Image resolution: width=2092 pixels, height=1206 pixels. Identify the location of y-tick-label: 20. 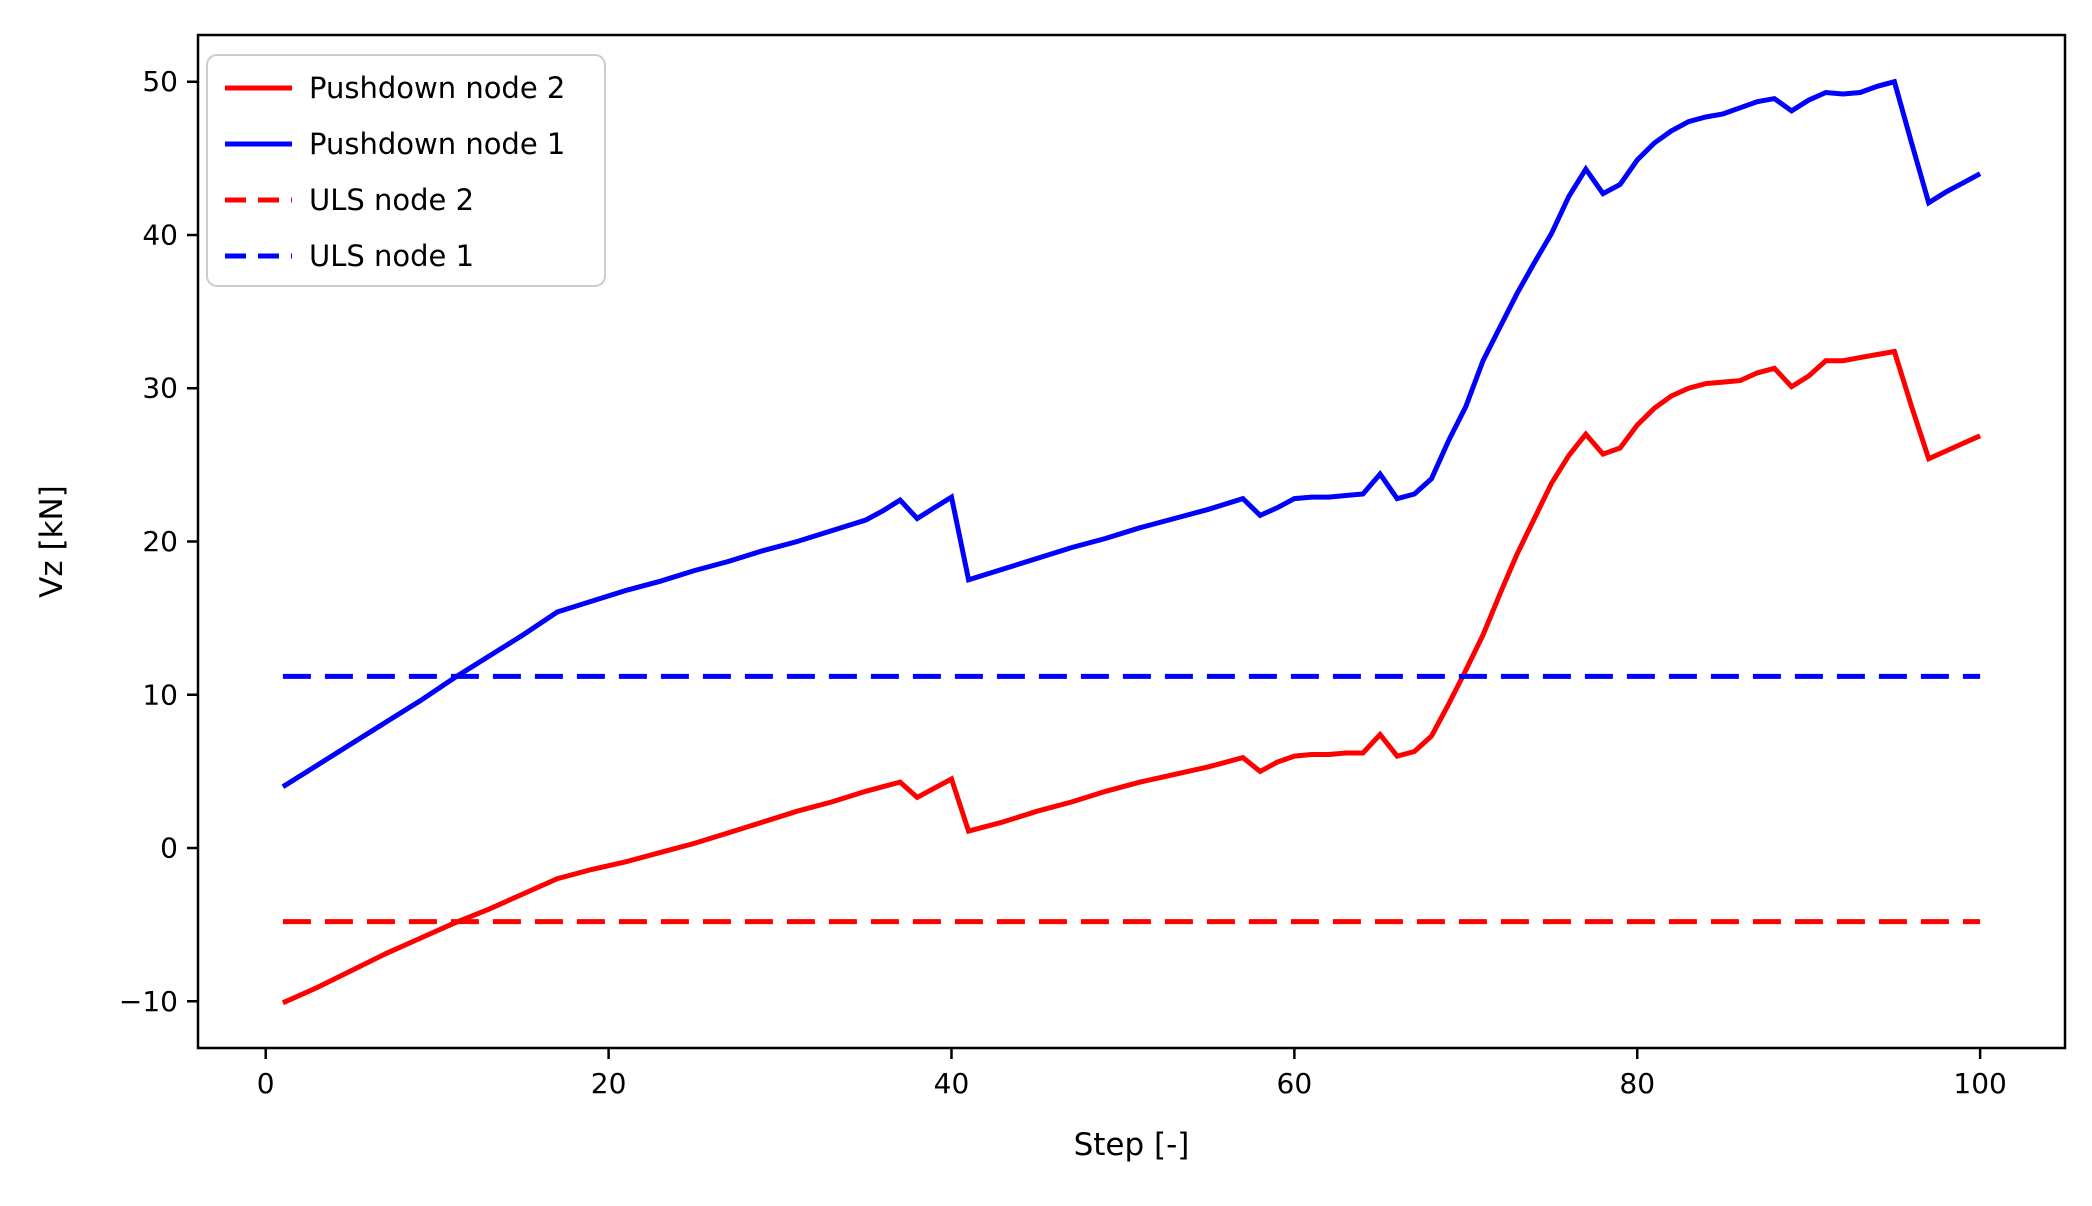
(160, 541).